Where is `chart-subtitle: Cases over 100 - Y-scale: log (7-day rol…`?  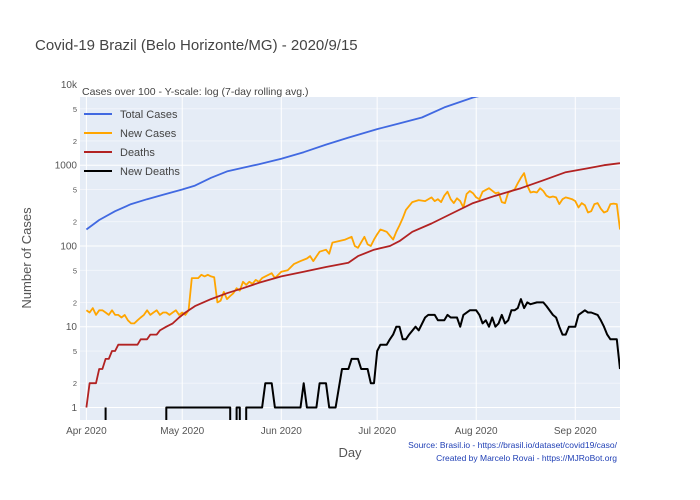
chart-subtitle: Cases over 100 - Y-scale: log (7-day rol… is located at coordinates (195, 92).